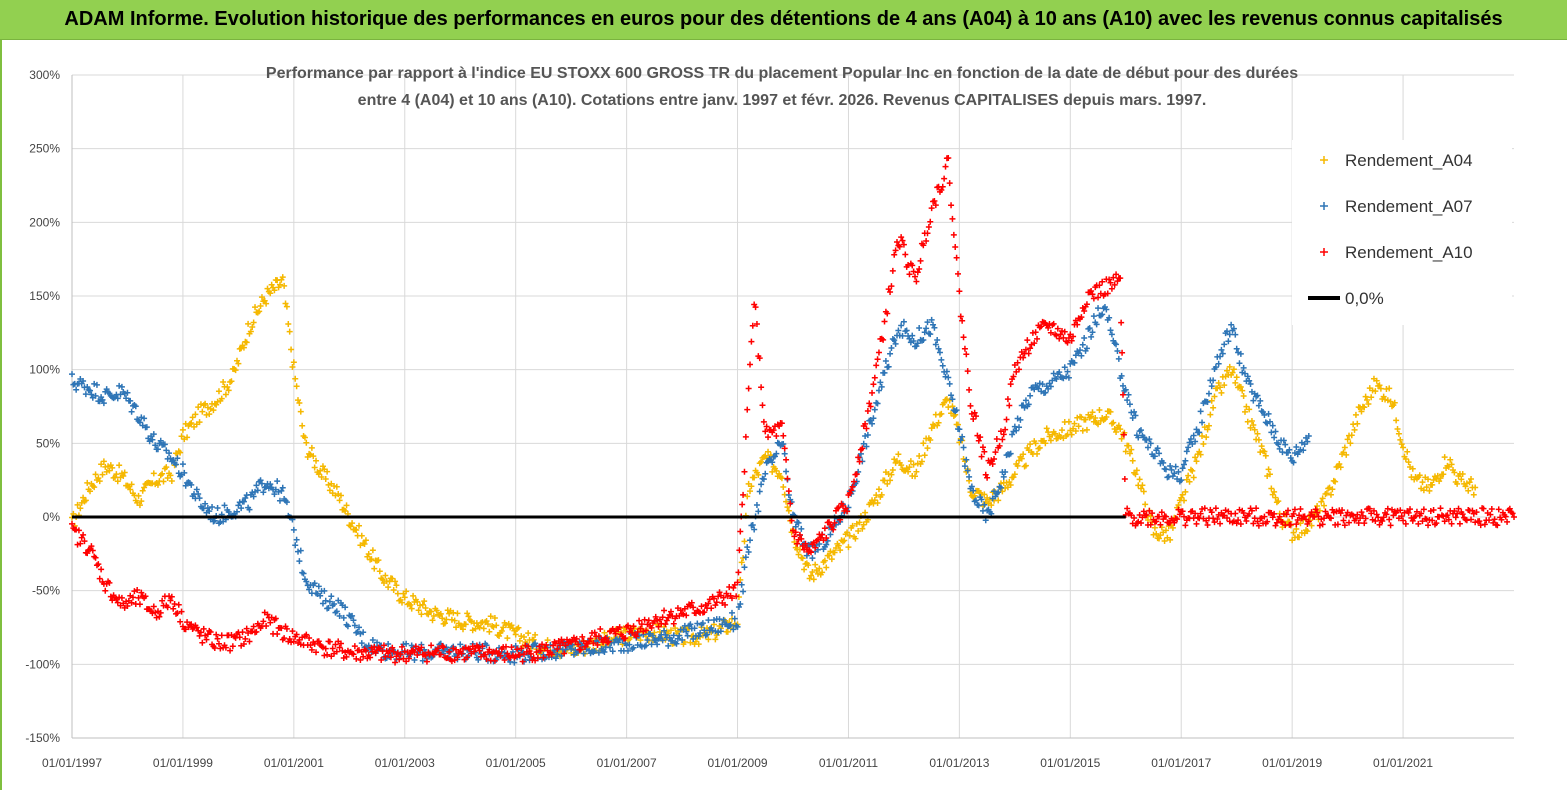 The height and width of the screenshot is (790, 1567). What do you see at coordinates (1396, 252) in the screenshot?
I see `legend-item: Rendement_A10` at bounding box center [1396, 252].